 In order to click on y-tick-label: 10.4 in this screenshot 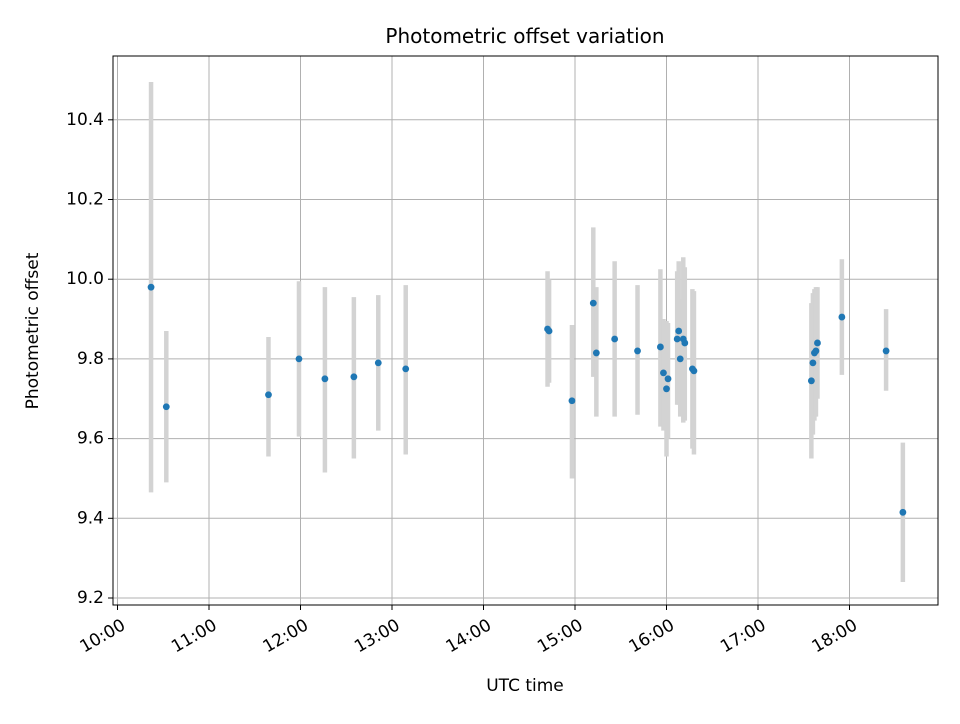, I will do `click(85, 120)`.